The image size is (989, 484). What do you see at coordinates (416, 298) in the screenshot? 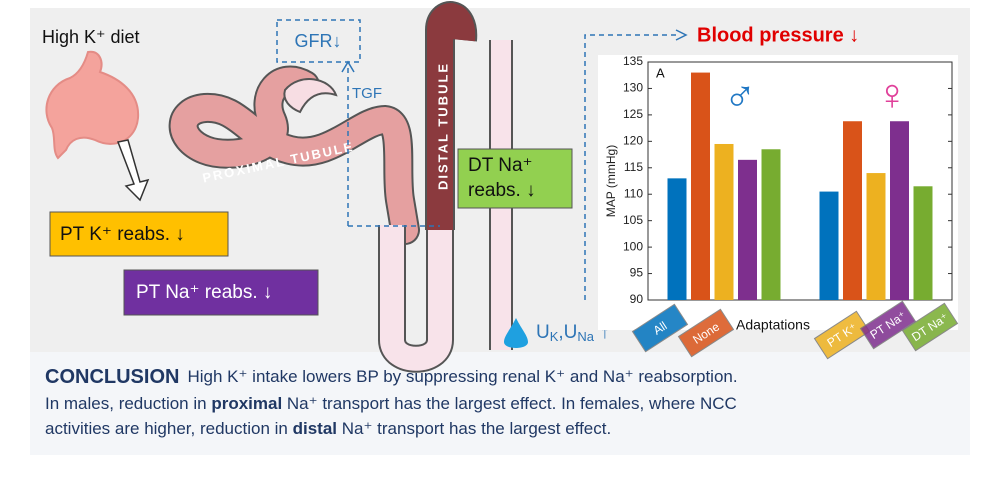
I see `loop-of-henle` at bounding box center [416, 298].